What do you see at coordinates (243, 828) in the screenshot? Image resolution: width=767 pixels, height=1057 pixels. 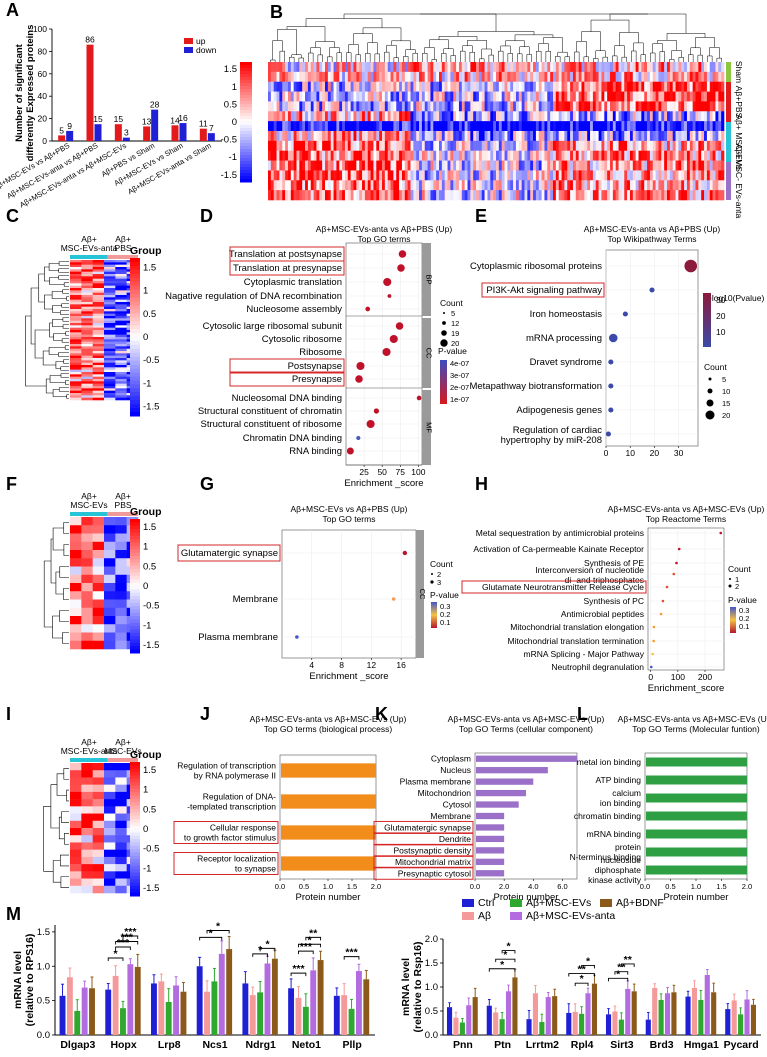 I see `category-label-line: Cellular response` at bounding box center [243, 828].